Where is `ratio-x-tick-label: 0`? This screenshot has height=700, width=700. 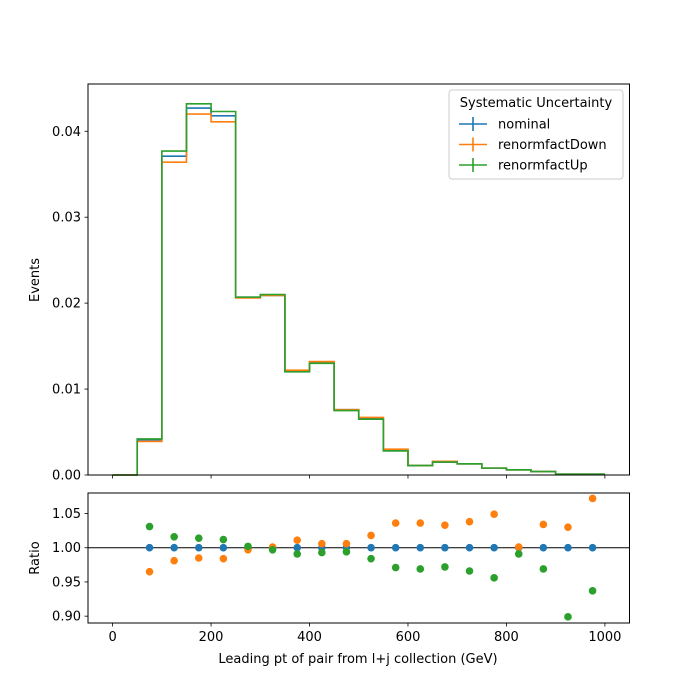
ratio-x-tick-label: 0 is located at coordinates (112, 637).